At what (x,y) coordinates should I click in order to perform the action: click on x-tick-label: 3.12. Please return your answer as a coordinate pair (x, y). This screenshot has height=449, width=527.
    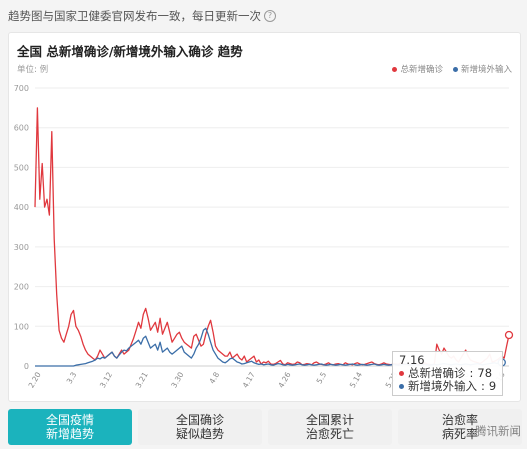
    Looking at the image, I should click on (106, 379).